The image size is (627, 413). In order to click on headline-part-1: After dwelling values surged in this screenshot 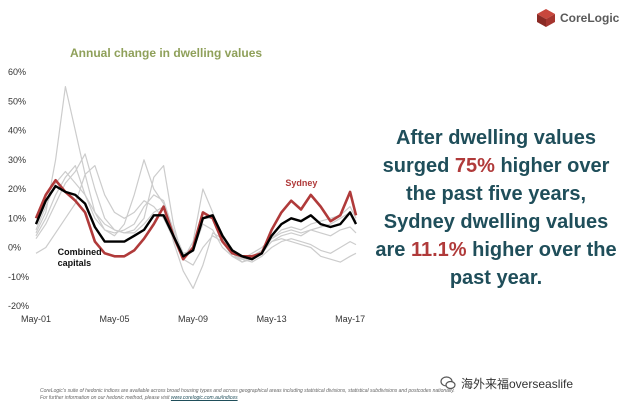, I will do `click(489, 152)`.